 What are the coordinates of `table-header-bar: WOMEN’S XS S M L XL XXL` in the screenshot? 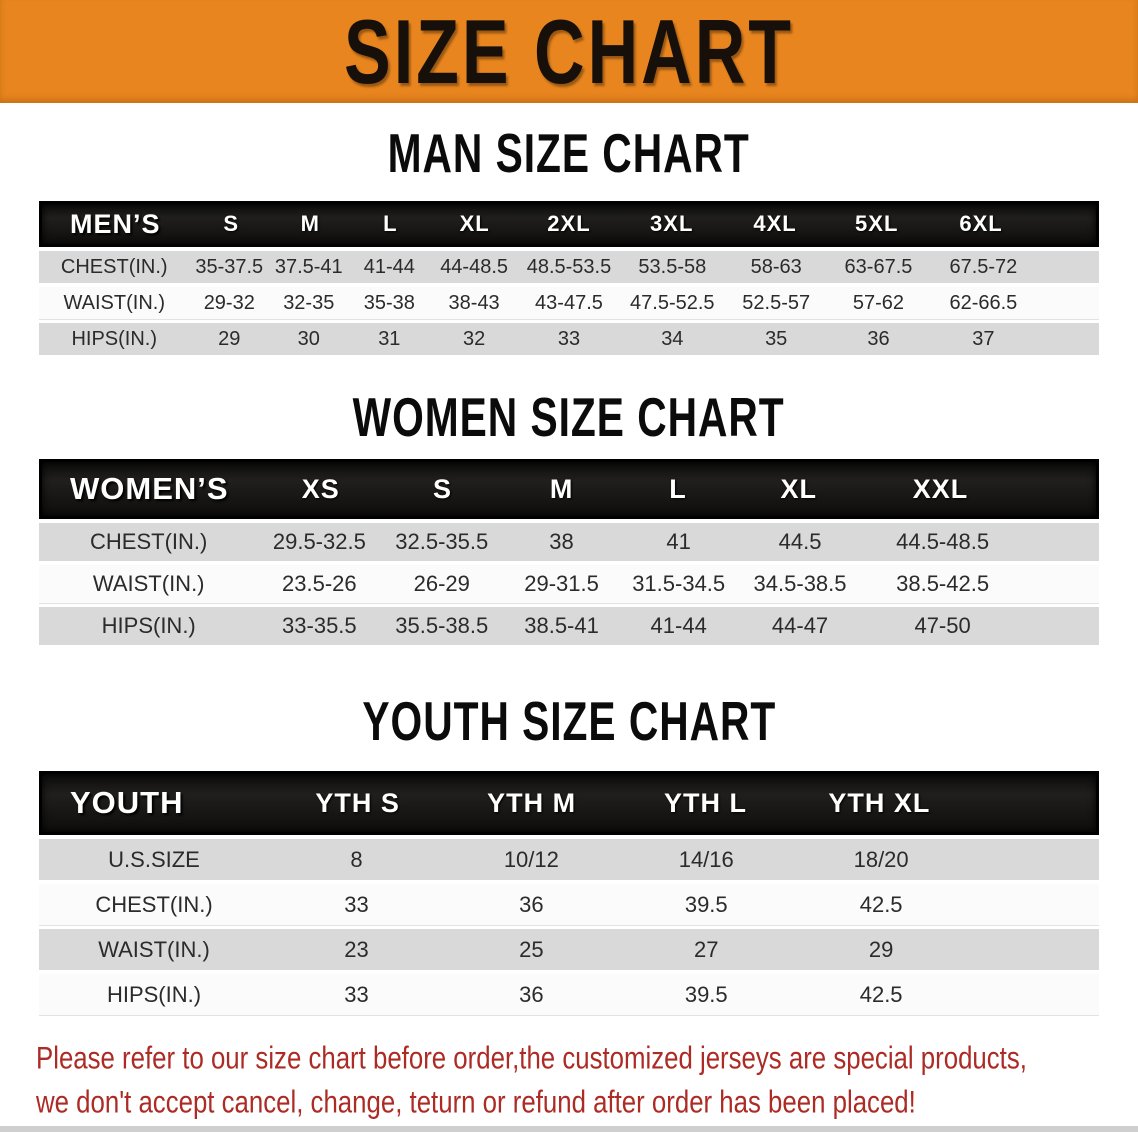 It's located at (569, 489).